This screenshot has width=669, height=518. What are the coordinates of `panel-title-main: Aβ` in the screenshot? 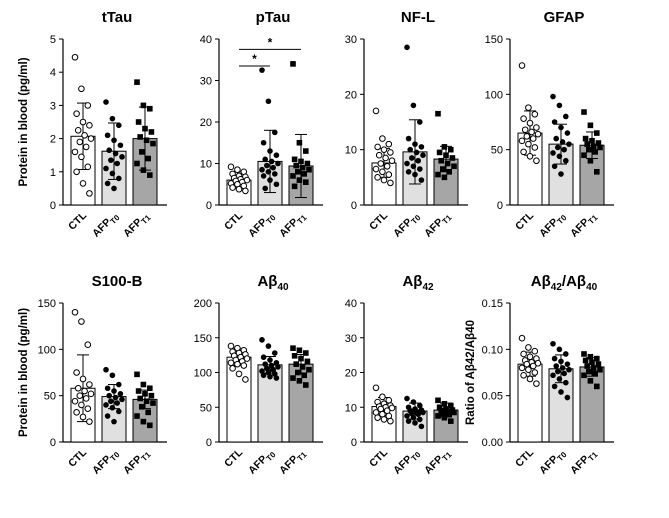 It's located at (541, 281).